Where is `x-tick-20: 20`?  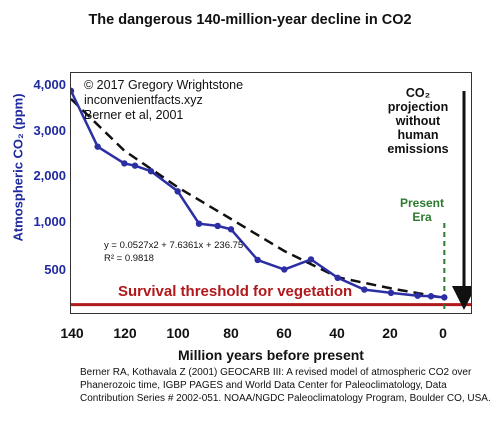
x-tick-20: 20 is located at coordinates (390, 333).